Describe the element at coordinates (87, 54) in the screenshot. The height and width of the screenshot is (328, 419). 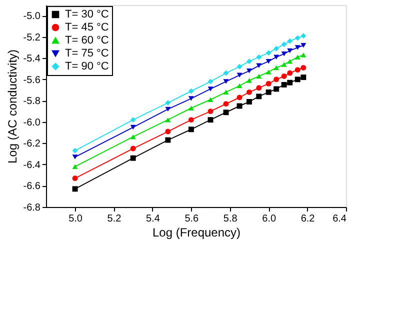
I see `legend-label: T= 75 °C` at that location.